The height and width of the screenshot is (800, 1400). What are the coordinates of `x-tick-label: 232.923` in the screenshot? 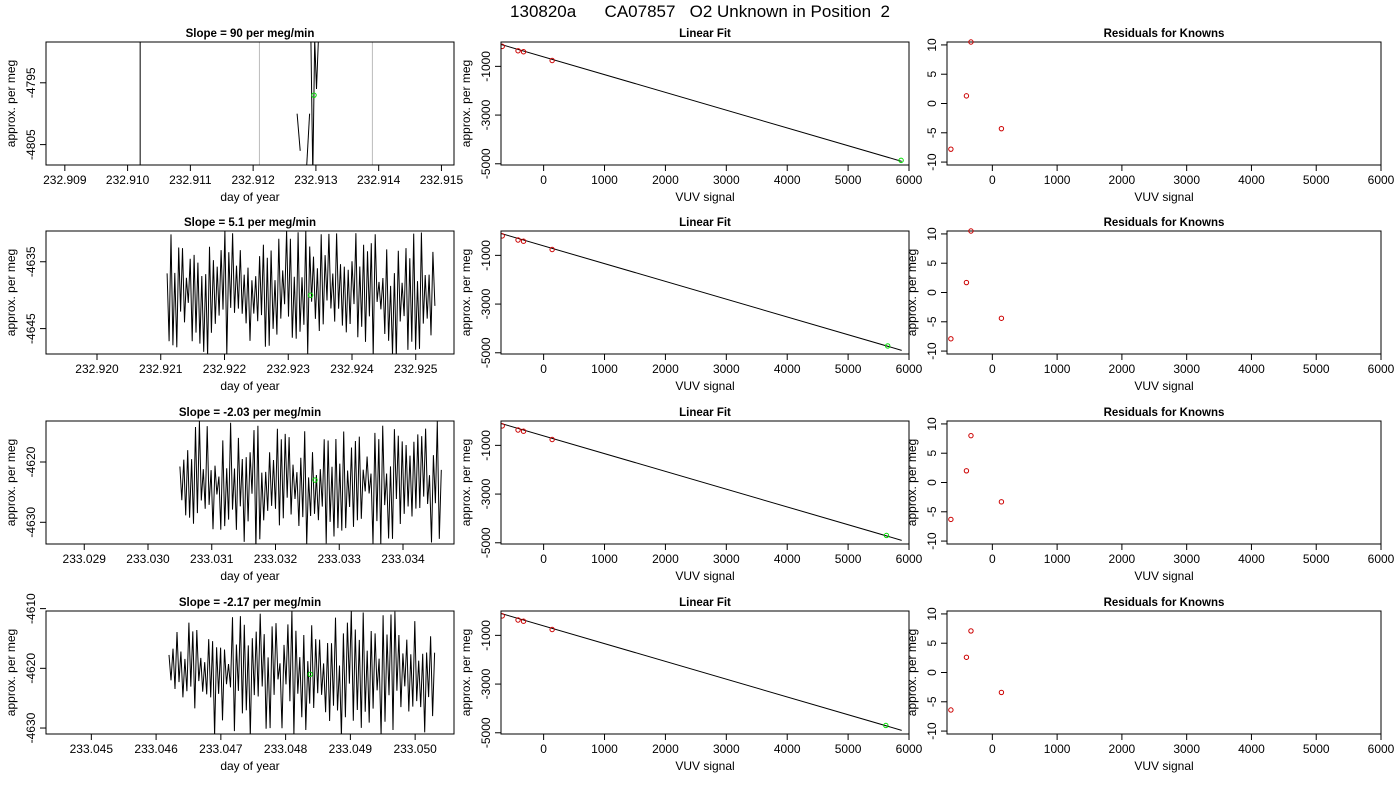 It's located at (289, 369).